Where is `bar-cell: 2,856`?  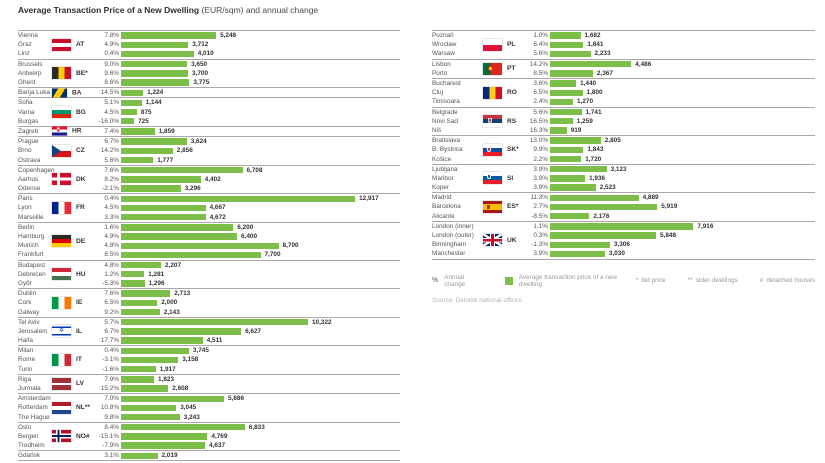 bar-cell: 2,856 is located at coordinates (260, 150).